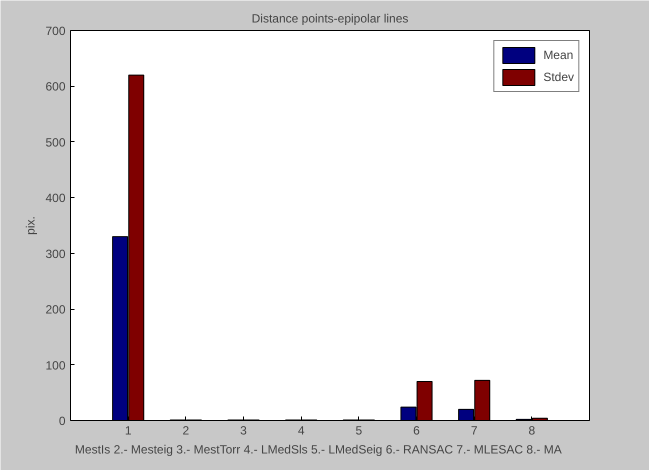 The image size is (649, 470). What do you see at coordinates (55, 309) in the screenshot?
I see `y-tick-label: 200` at bounding box center [55, 309].